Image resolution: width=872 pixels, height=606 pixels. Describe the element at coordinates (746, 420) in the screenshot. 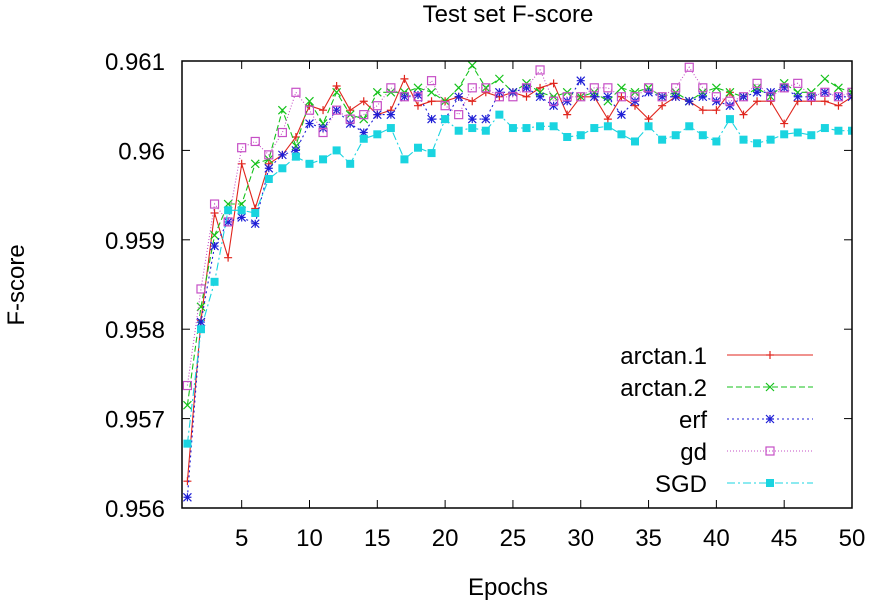

I see `legend-item: erf` at that location.